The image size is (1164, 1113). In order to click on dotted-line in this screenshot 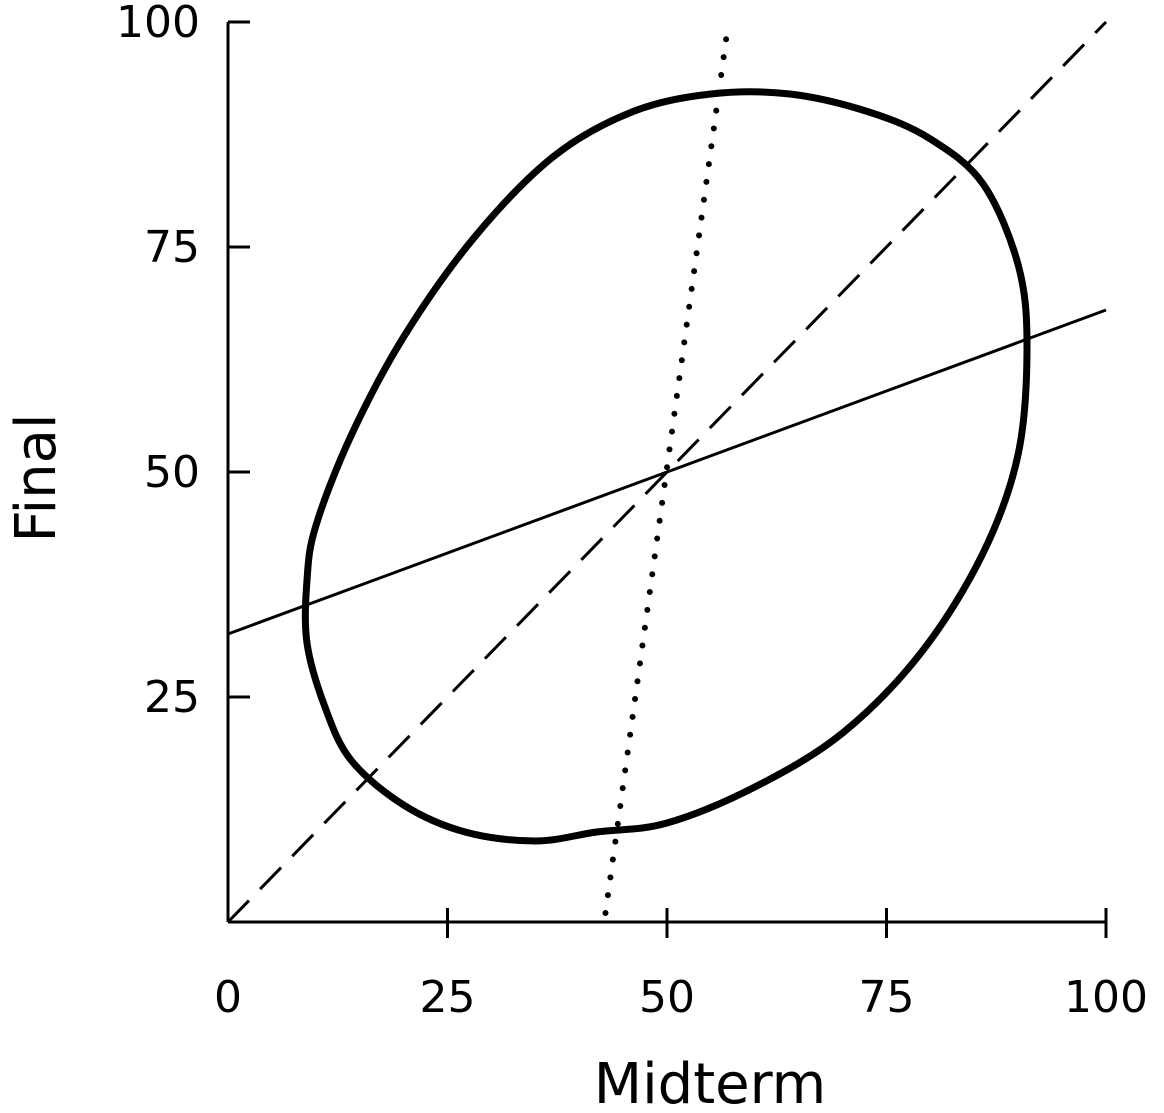, I will do `click(667, 467)`.